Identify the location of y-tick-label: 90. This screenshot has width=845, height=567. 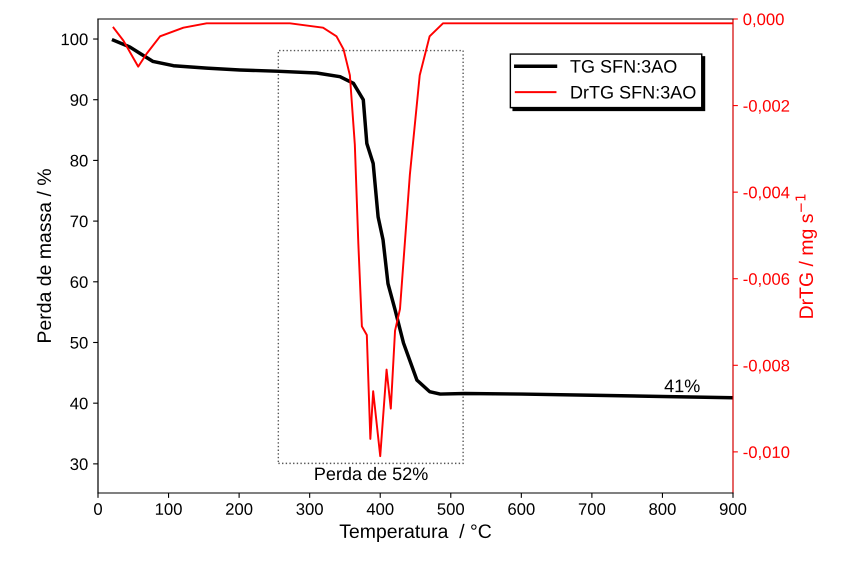
(79, 100).